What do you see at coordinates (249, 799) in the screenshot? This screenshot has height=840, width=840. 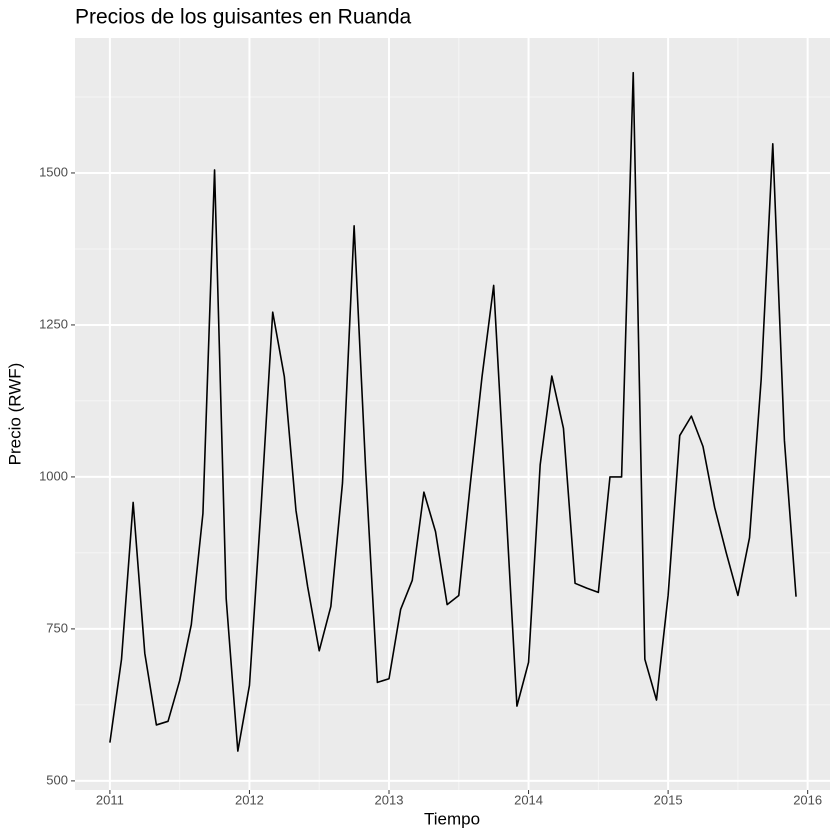 I see `x-tick-label: 2012` at bounding box center [249, 799].